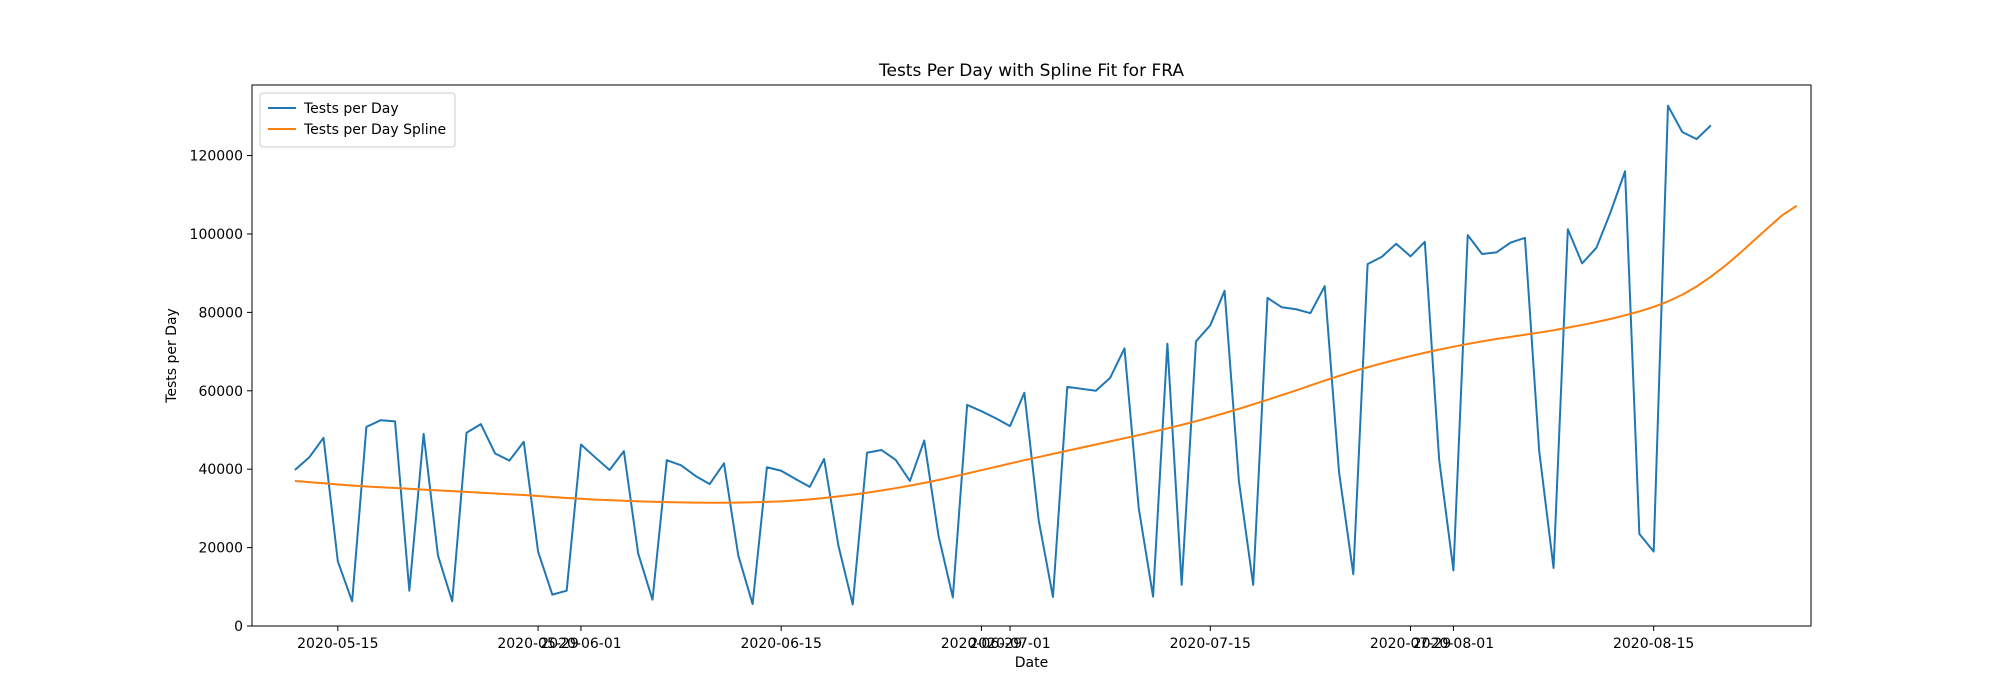 The image size is (2000, 700). I want to click on y-tick-label: 120000, so click(216, 157).